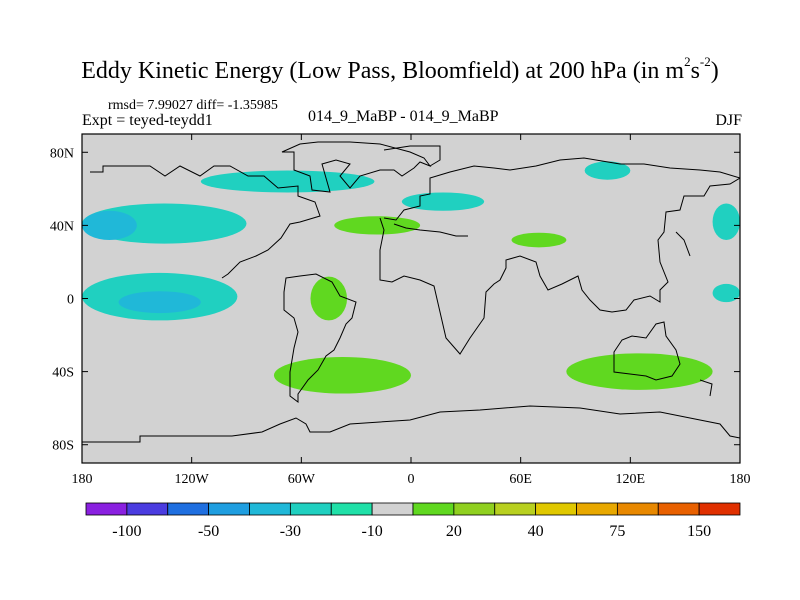 The height and width of the screenshot is (600, 800). Describe the element at coordinates (726, 293) in the screenshot. I see `field-region-east-pacific-negative` at that location.